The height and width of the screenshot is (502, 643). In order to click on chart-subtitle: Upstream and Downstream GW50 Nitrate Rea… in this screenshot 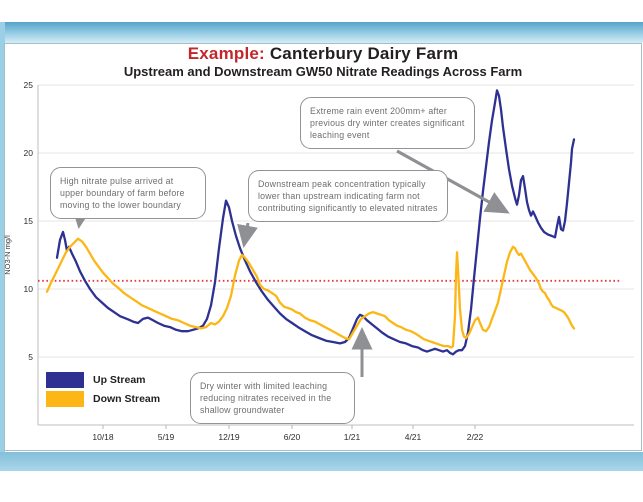, I will do `click(323, 71)`.